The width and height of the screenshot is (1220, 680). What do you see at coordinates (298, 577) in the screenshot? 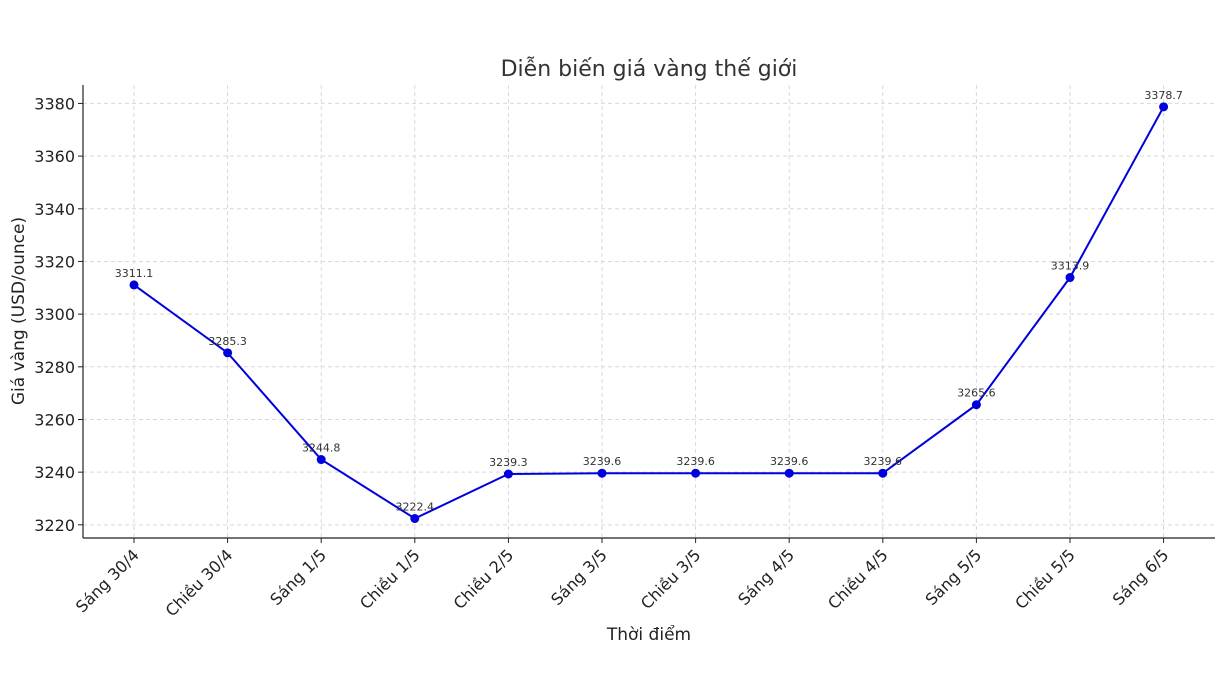
I see `x-tick-label: Sáng 1/5` at bounding box center [298, 577].